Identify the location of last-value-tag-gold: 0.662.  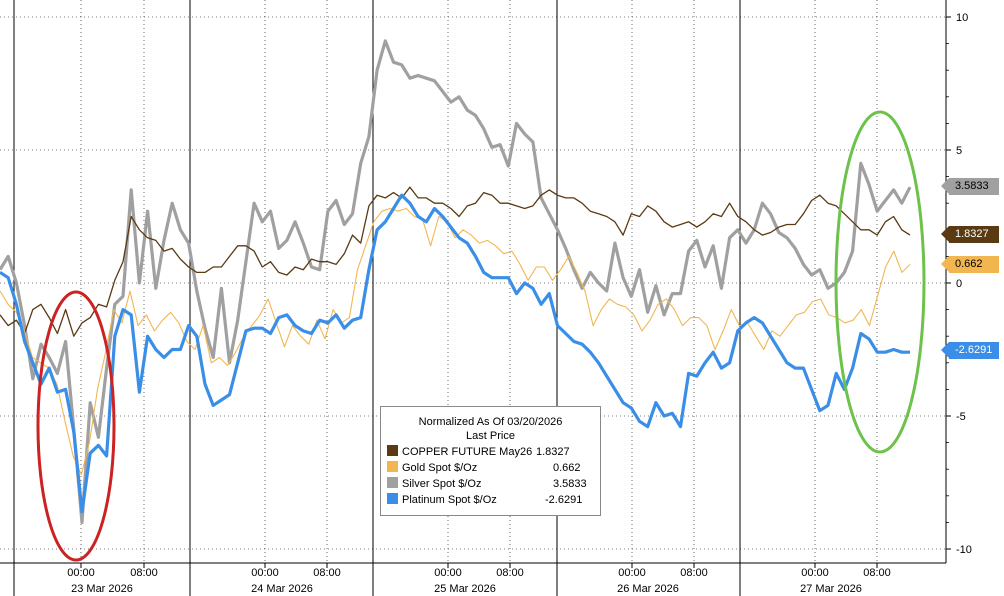
(970, 264).